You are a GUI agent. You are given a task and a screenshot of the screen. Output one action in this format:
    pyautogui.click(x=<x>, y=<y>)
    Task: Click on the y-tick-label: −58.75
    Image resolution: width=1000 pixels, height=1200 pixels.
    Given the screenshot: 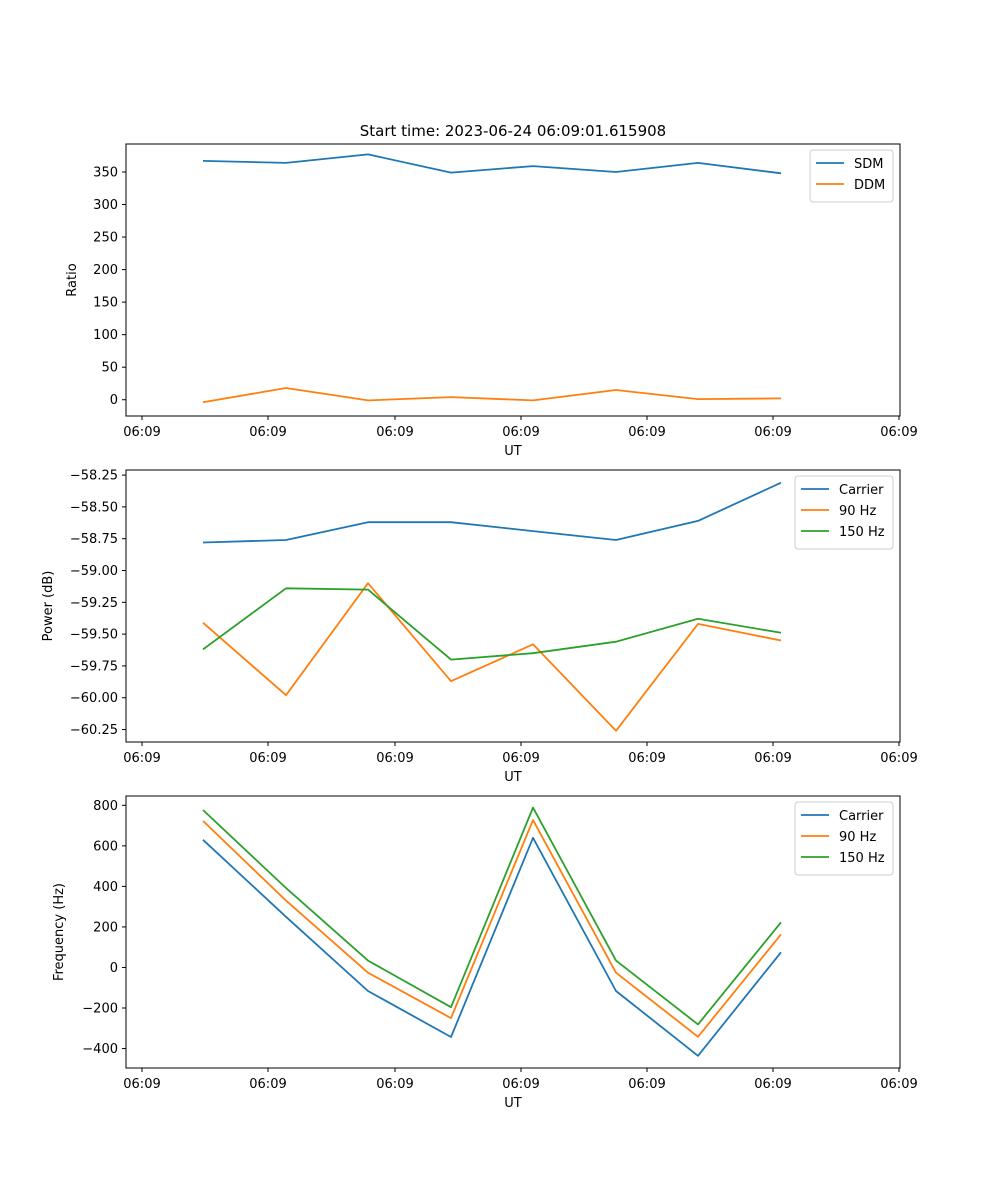 What is the action you would take?
    pyautogui.click(x=94, y=539)
    